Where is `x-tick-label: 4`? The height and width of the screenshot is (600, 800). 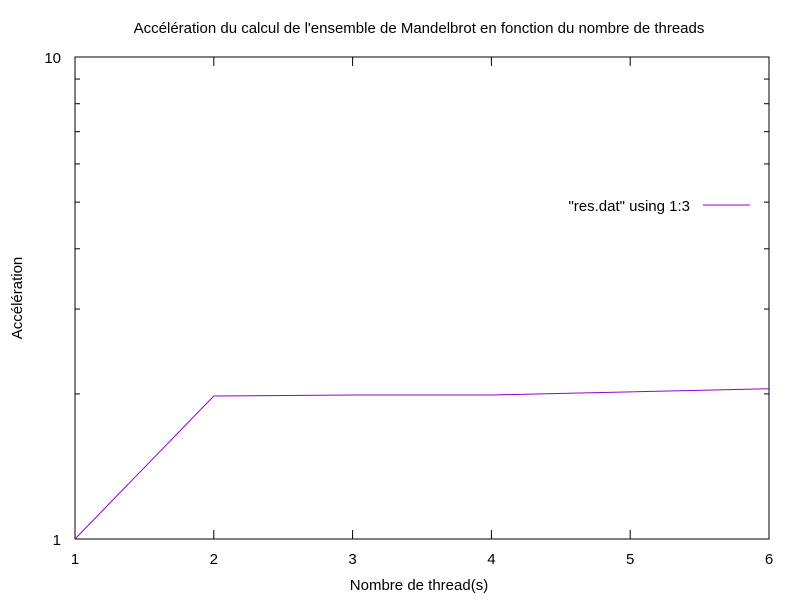 x-tick-label: 4 is located at coordinates (491, 559).